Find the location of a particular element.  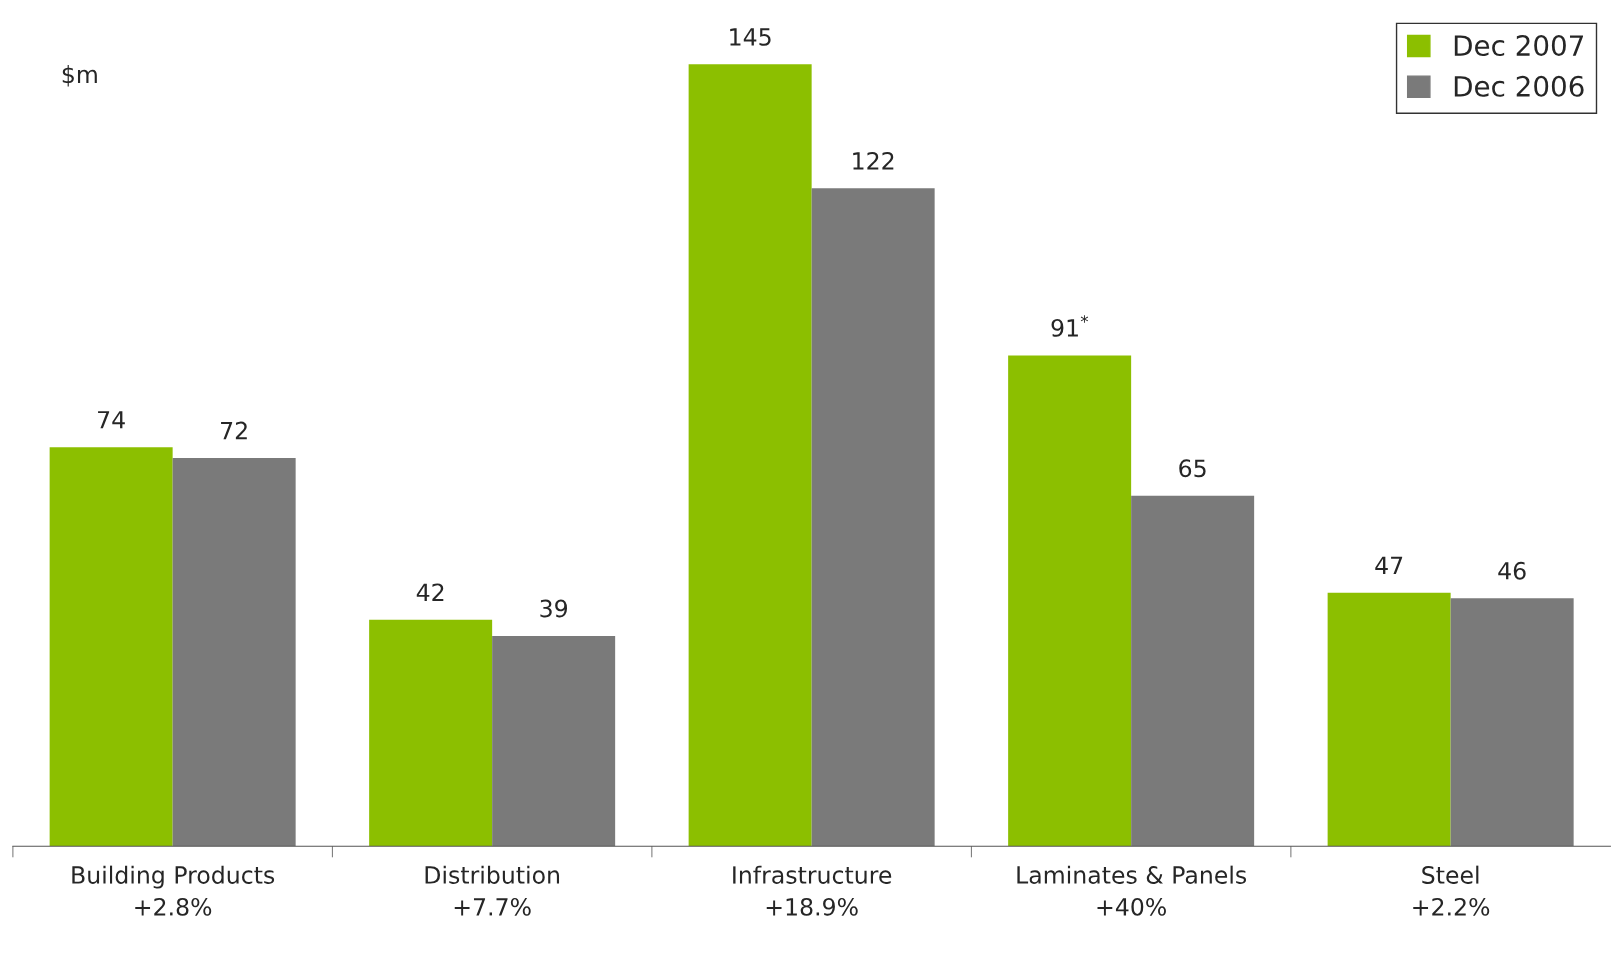

data-label: 122 is located at coordinates (873, 160).